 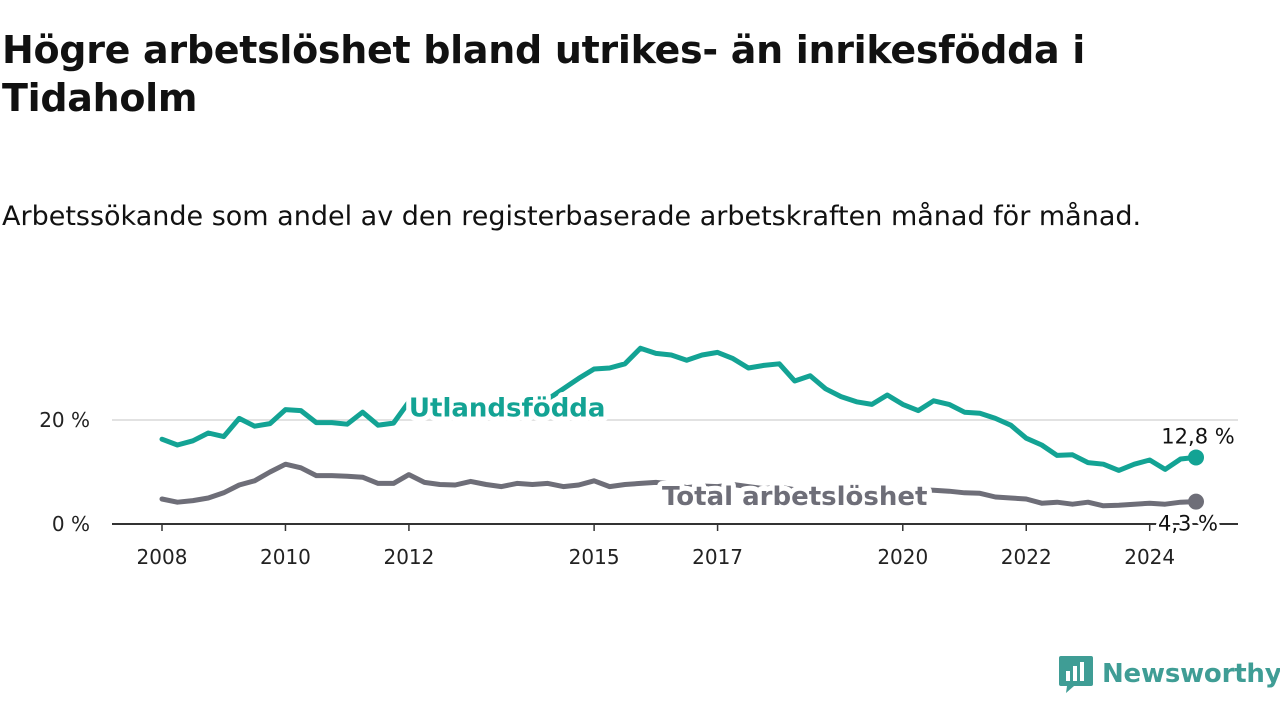 I want to click on end-value-label: 12,8 %, so click(x=1197, y=436).